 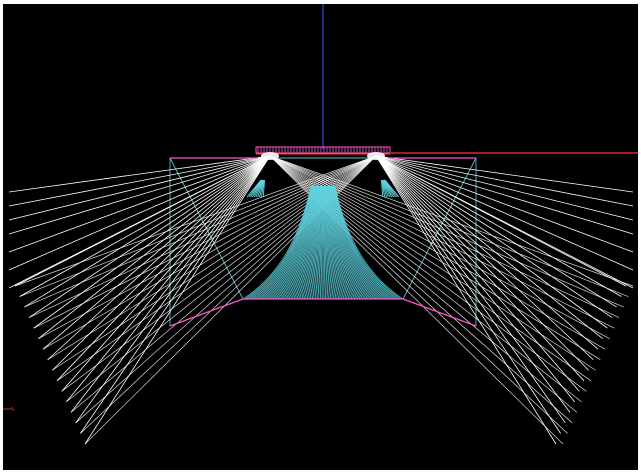 I want to click on emitter-outline, so click(x=323, y=150).